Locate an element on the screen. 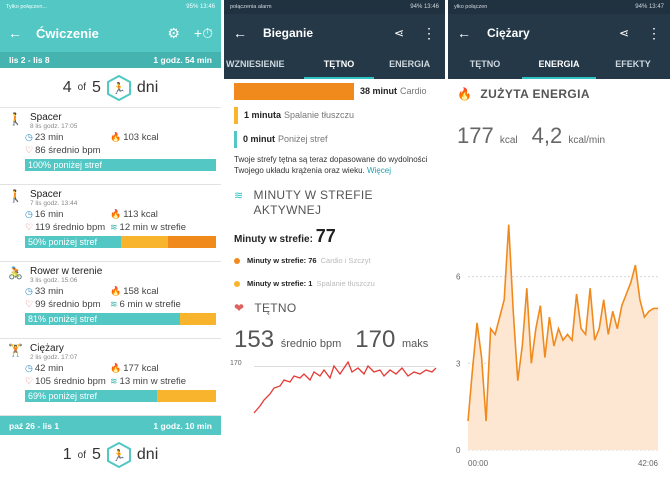  prev-week-range-header: paź 26 - lis 1 1 godz. 10 min is located at coordinates (110, 425).